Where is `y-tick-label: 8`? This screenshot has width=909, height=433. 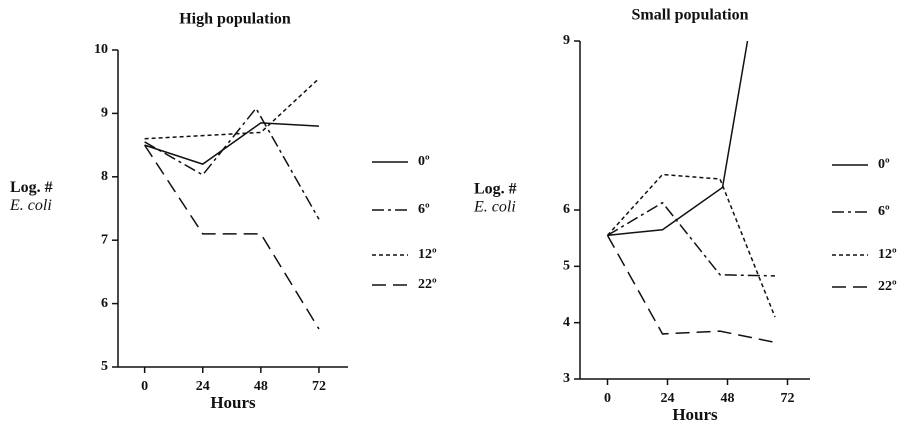
y-tick-label: 8 is located at coordinates (104, 176).